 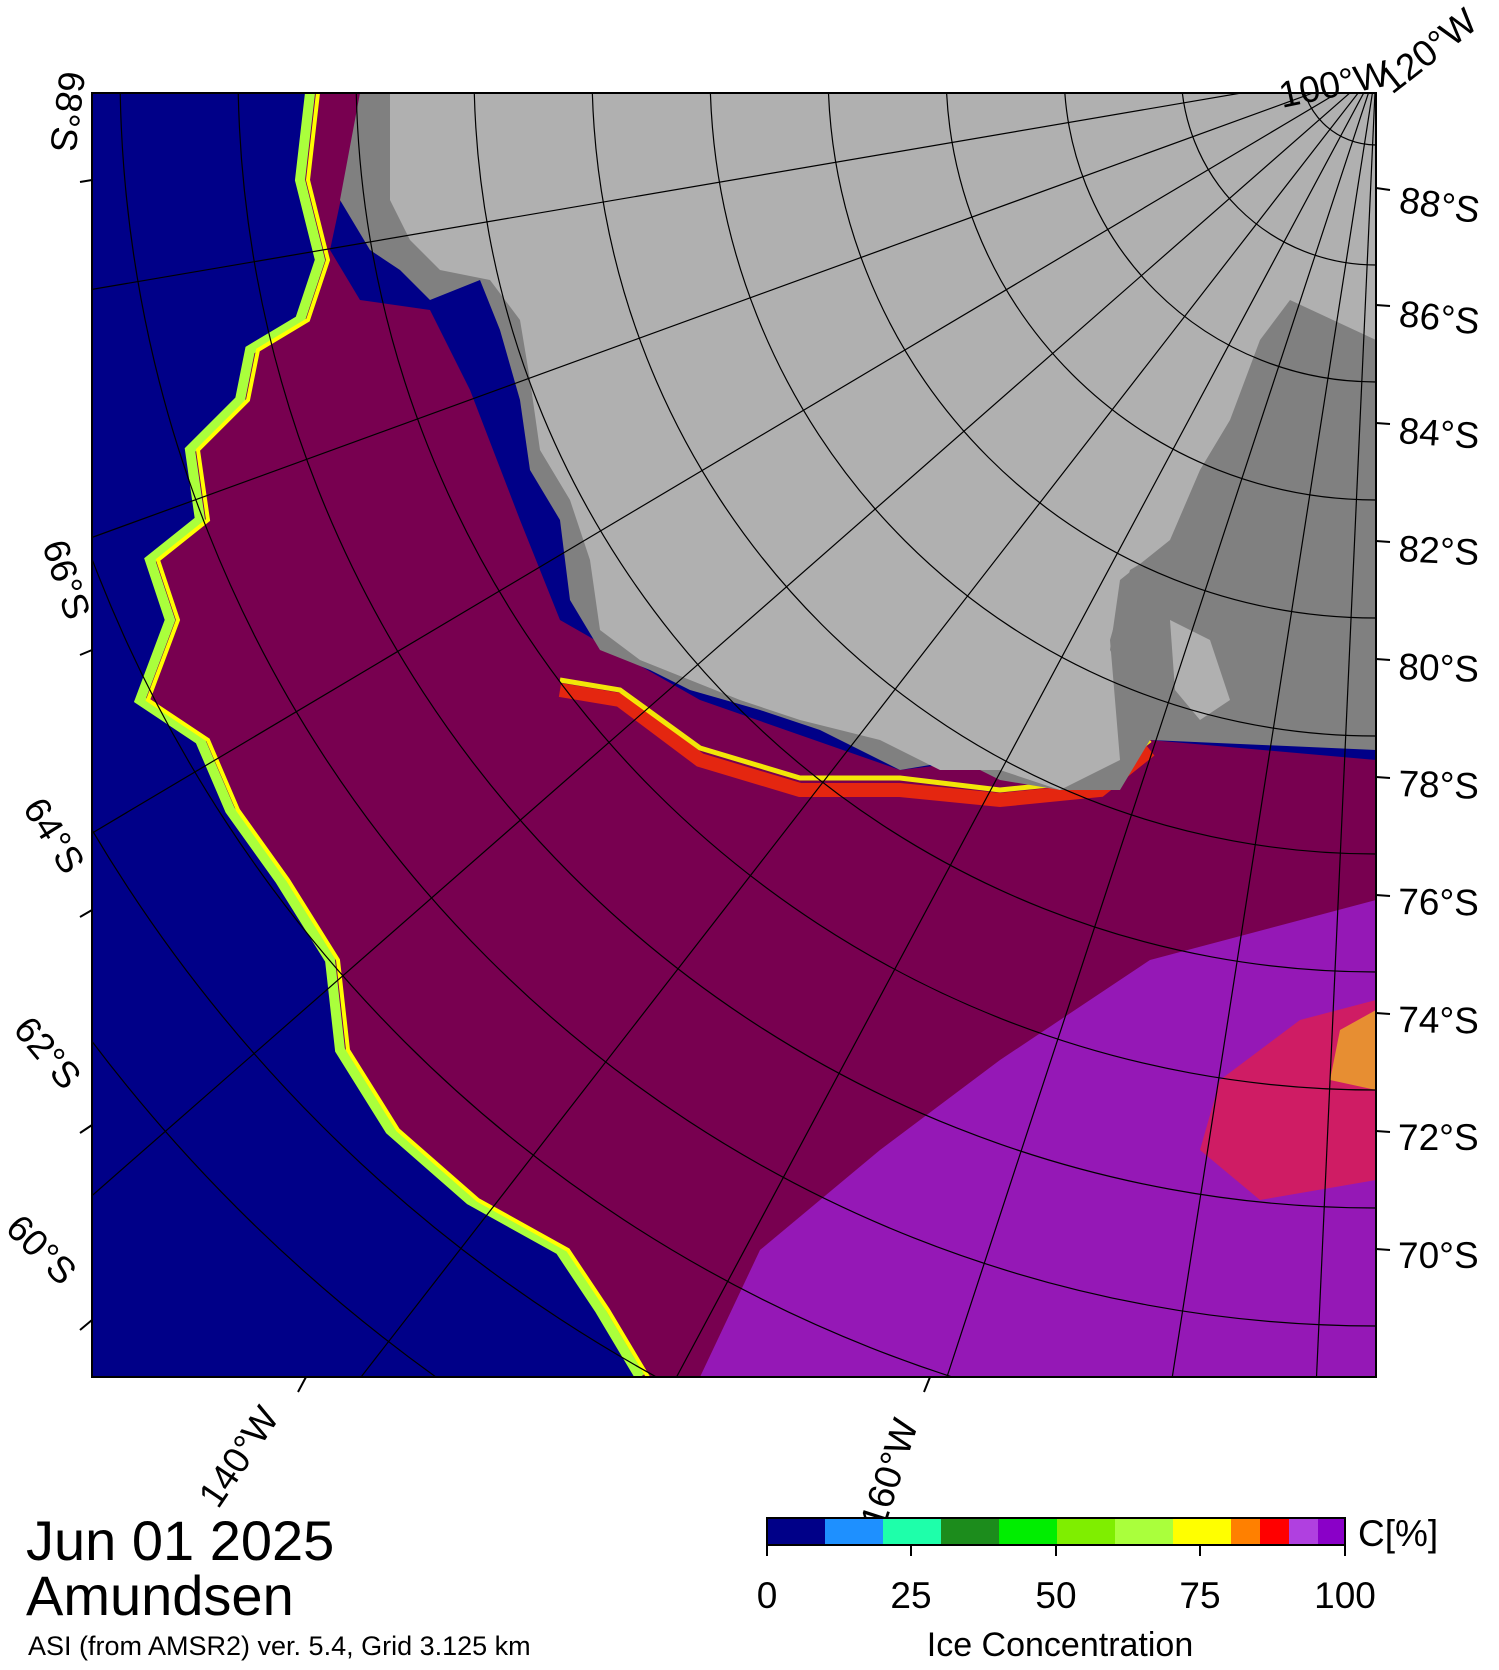 I want to click on lat-label-80: 80°S, so click(x=1439, y=668).